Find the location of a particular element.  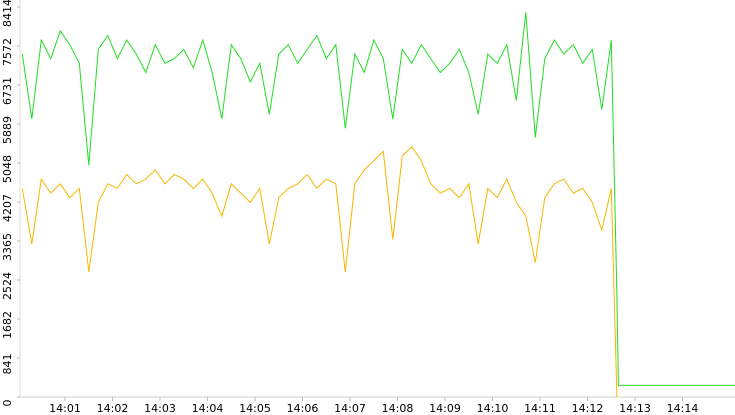

x-tick-label: 14:05 is located at coordinates (255, 408).